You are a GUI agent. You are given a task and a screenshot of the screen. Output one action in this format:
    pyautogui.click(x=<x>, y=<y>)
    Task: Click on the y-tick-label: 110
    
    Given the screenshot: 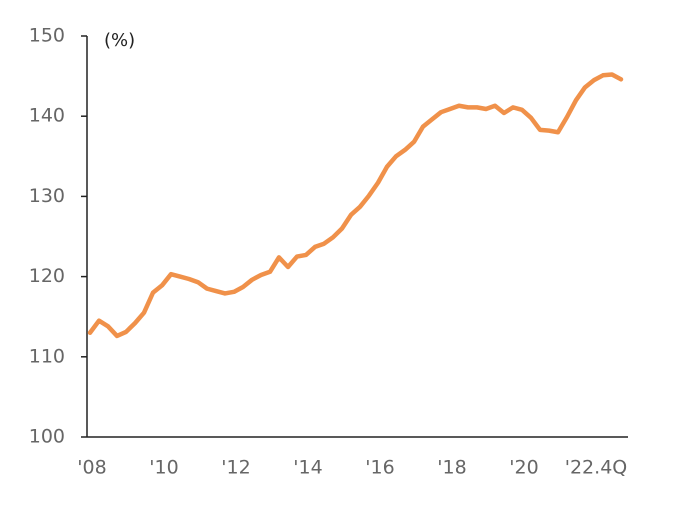 What is the action you would take?
    pyautogui.click(x=47, y=356)
    